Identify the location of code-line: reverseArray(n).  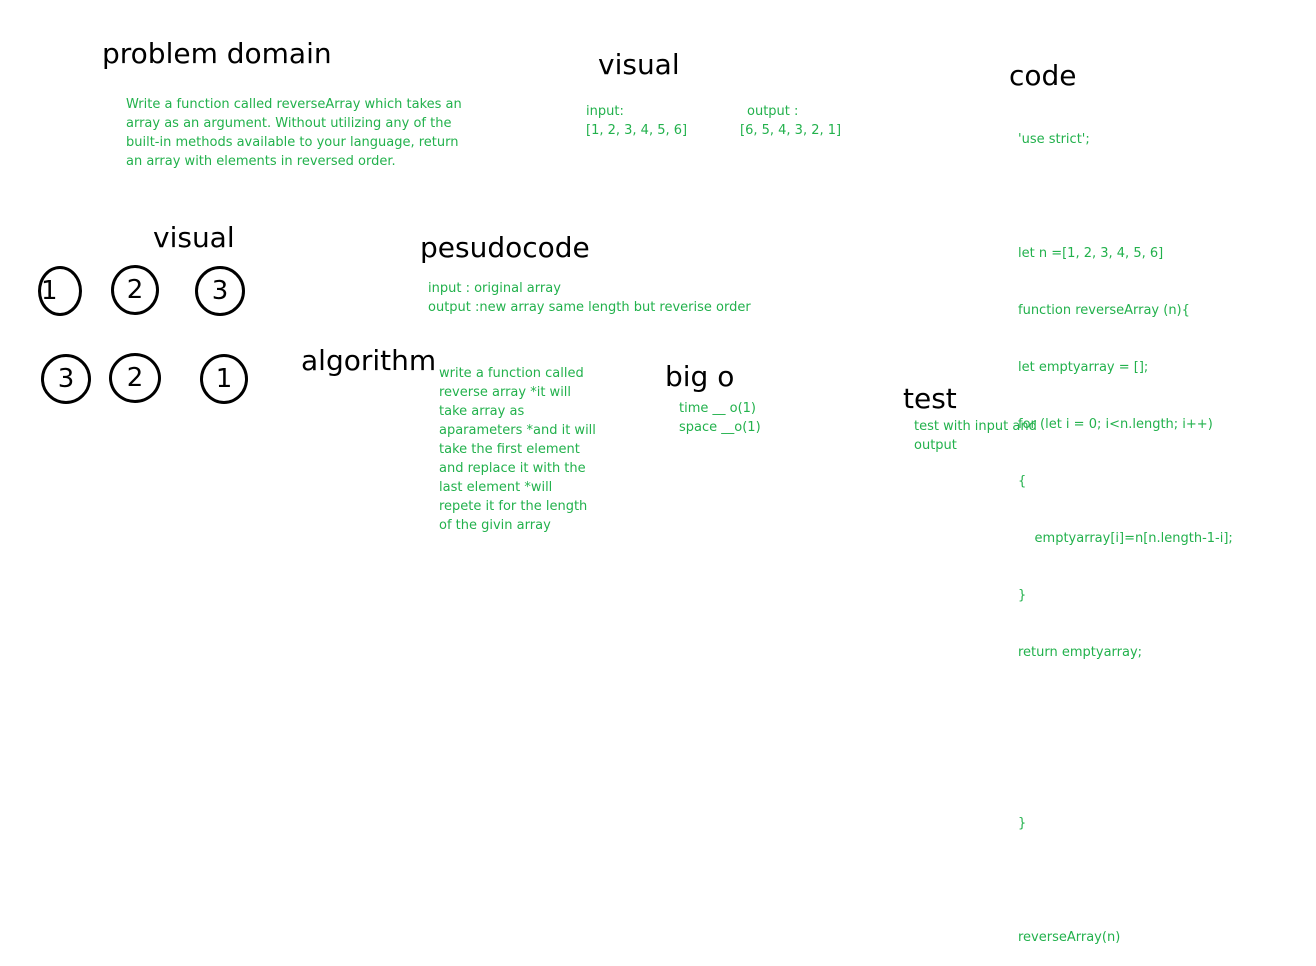
(1069, 937).